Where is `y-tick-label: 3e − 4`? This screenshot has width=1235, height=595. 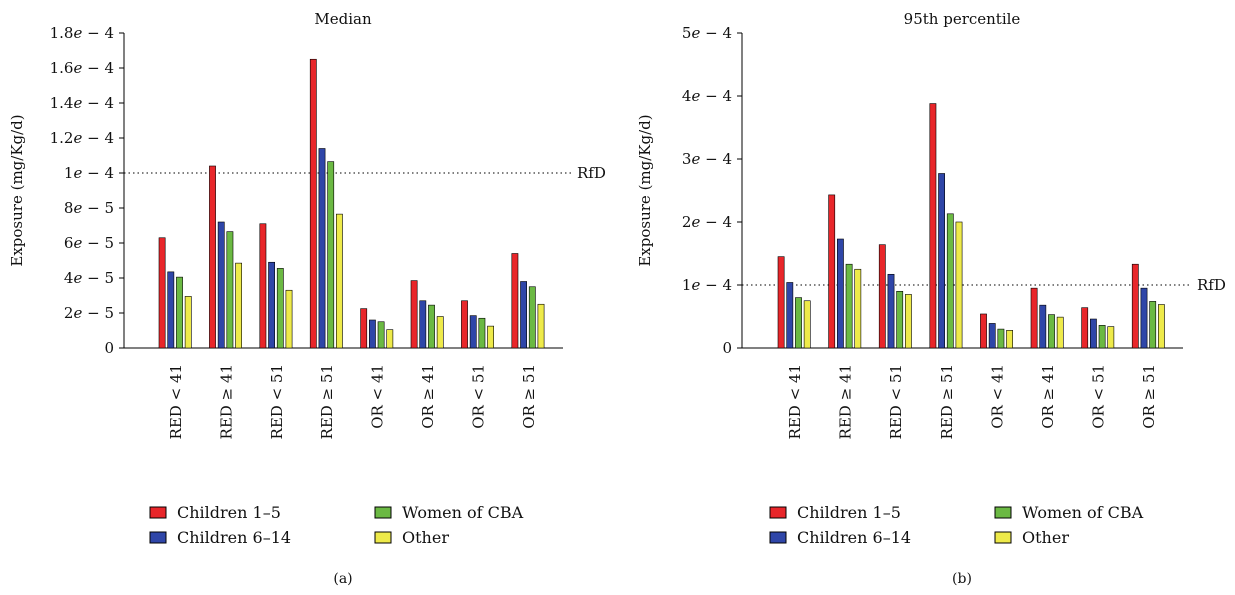
y-tick-label: 3e − 4 is located at coordinates (707, 159).